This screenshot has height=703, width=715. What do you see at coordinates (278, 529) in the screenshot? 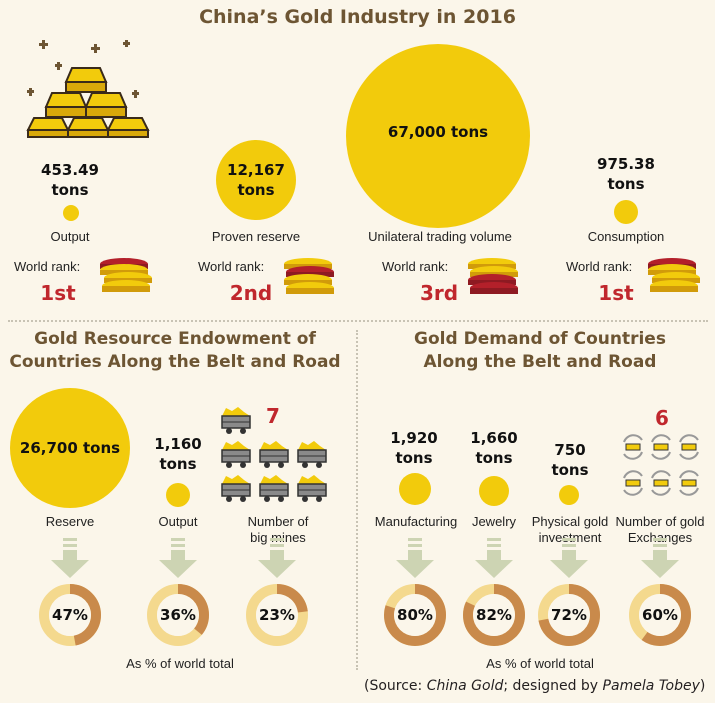
I see `big-mines-label: Number of big mines` at bounding box center [278, 529].